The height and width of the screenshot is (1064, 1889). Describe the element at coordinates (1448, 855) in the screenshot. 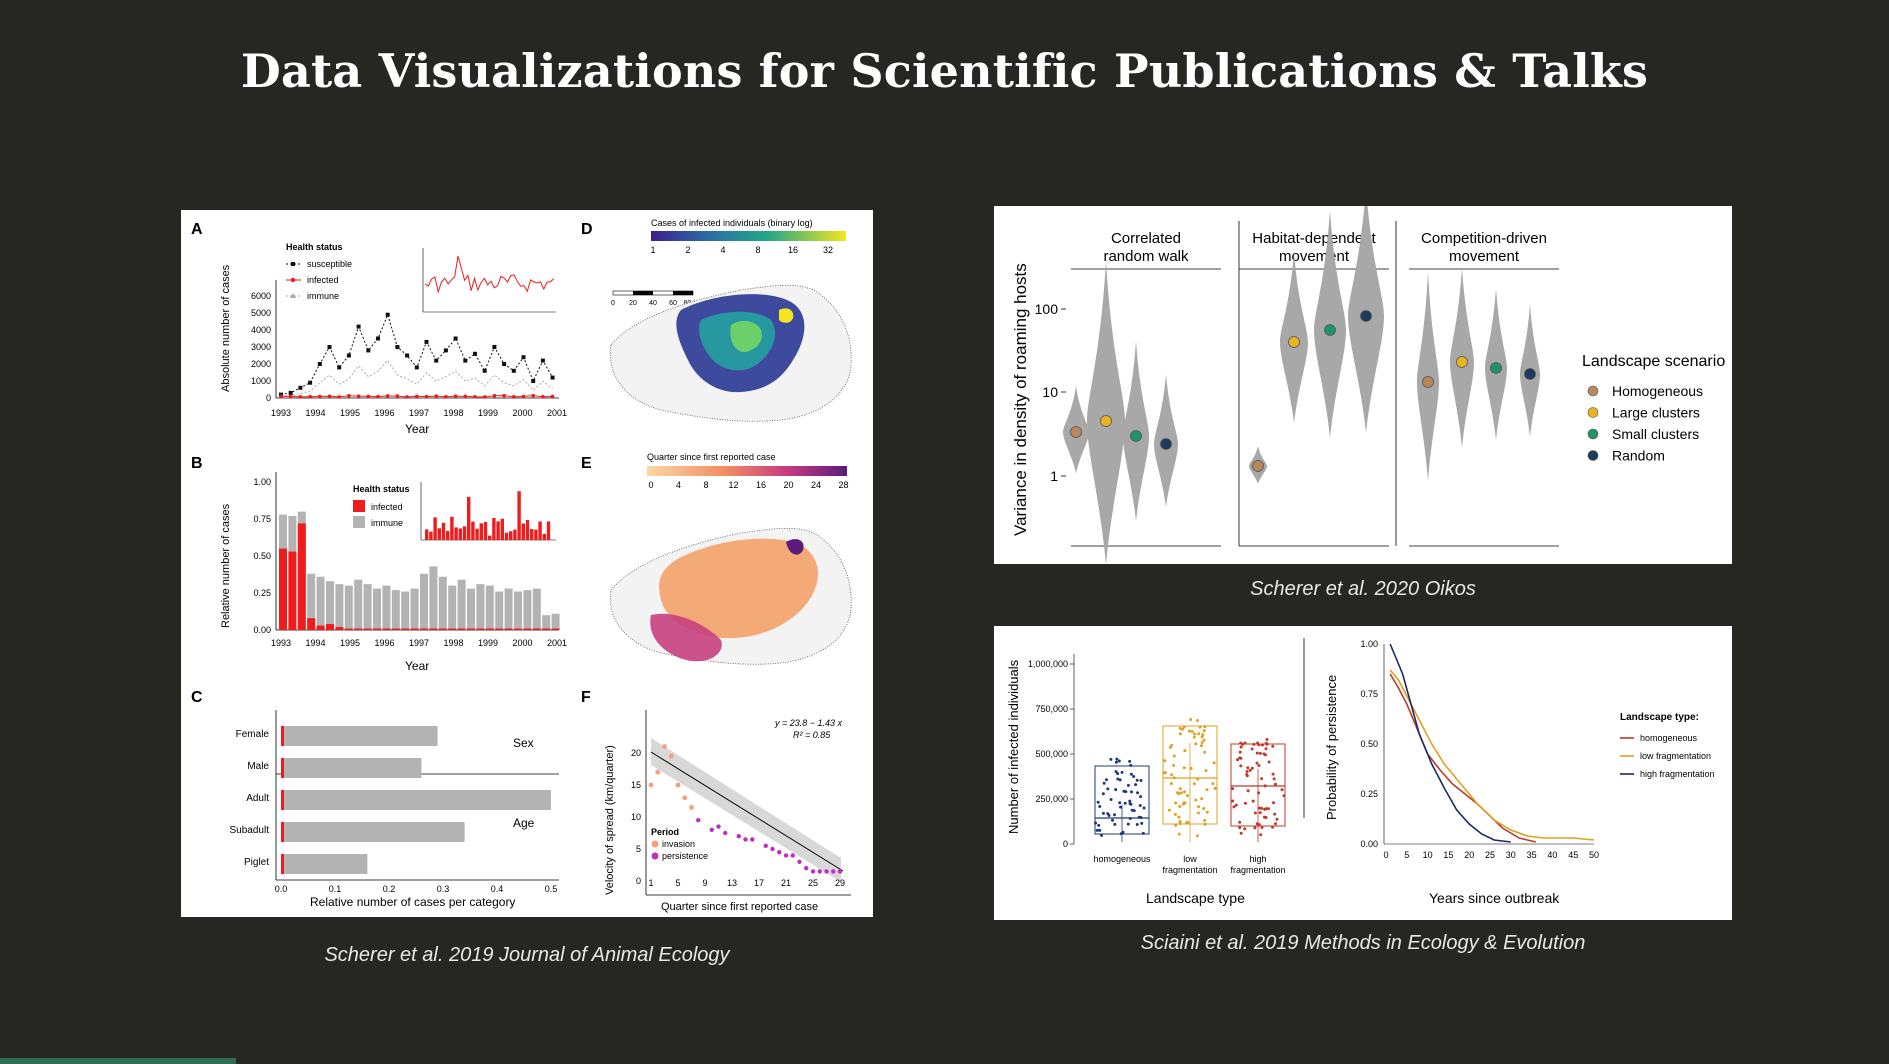

I see `br-persist-xtick: 15` at that location.